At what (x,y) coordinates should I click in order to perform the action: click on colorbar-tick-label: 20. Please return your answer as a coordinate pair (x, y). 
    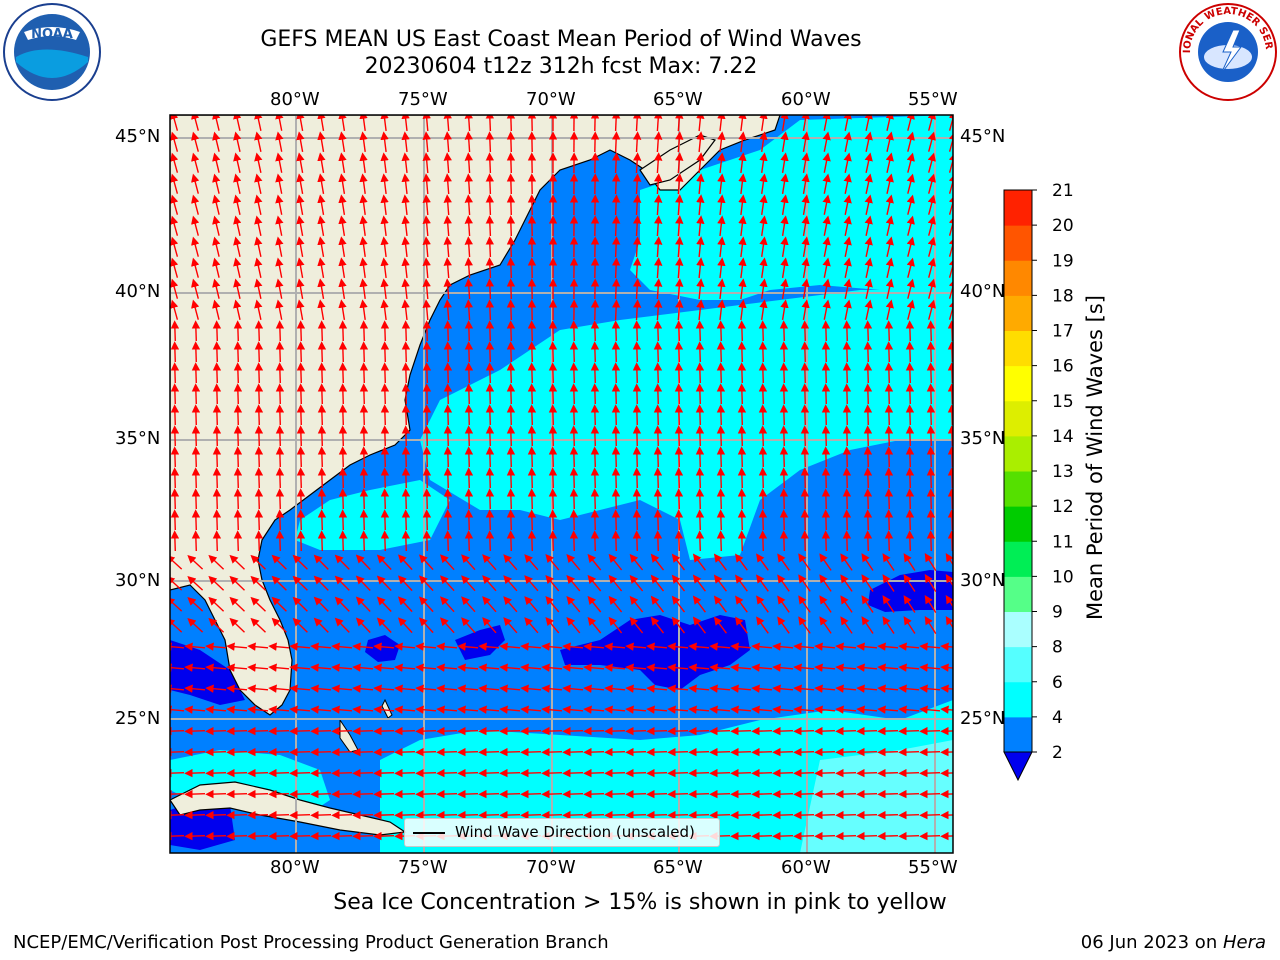
    Looking at the image, I should click on (1063, 226).